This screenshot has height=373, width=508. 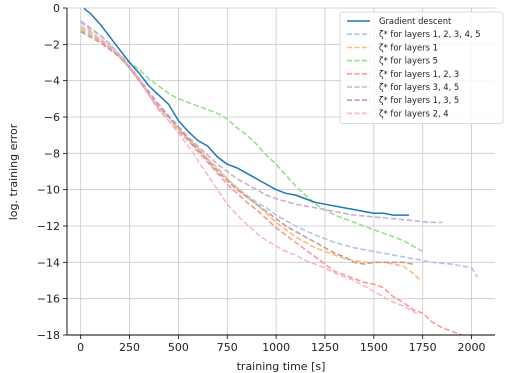 I want to click on legend-label-4: ζ* for layers 1, 2, 3, so click(x=419, y=74).